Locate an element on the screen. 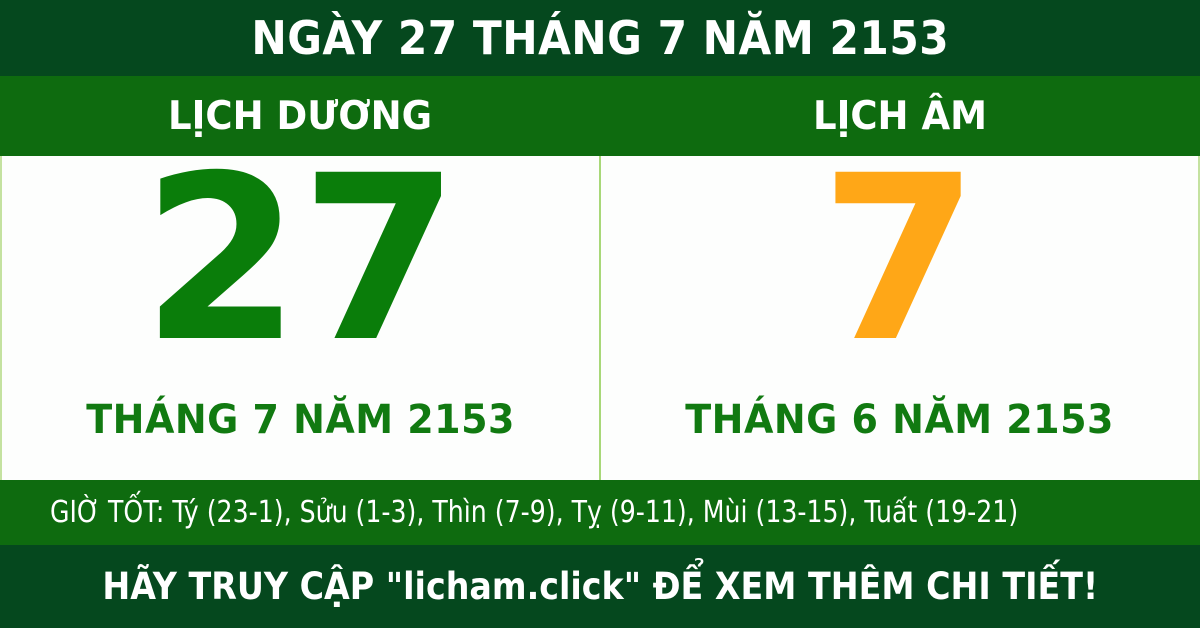 Image resolution: width=1200 pixels, height=628 pixels. lunar-calendar-label: LỊCH ÂM is located at coordinates (900, 116).